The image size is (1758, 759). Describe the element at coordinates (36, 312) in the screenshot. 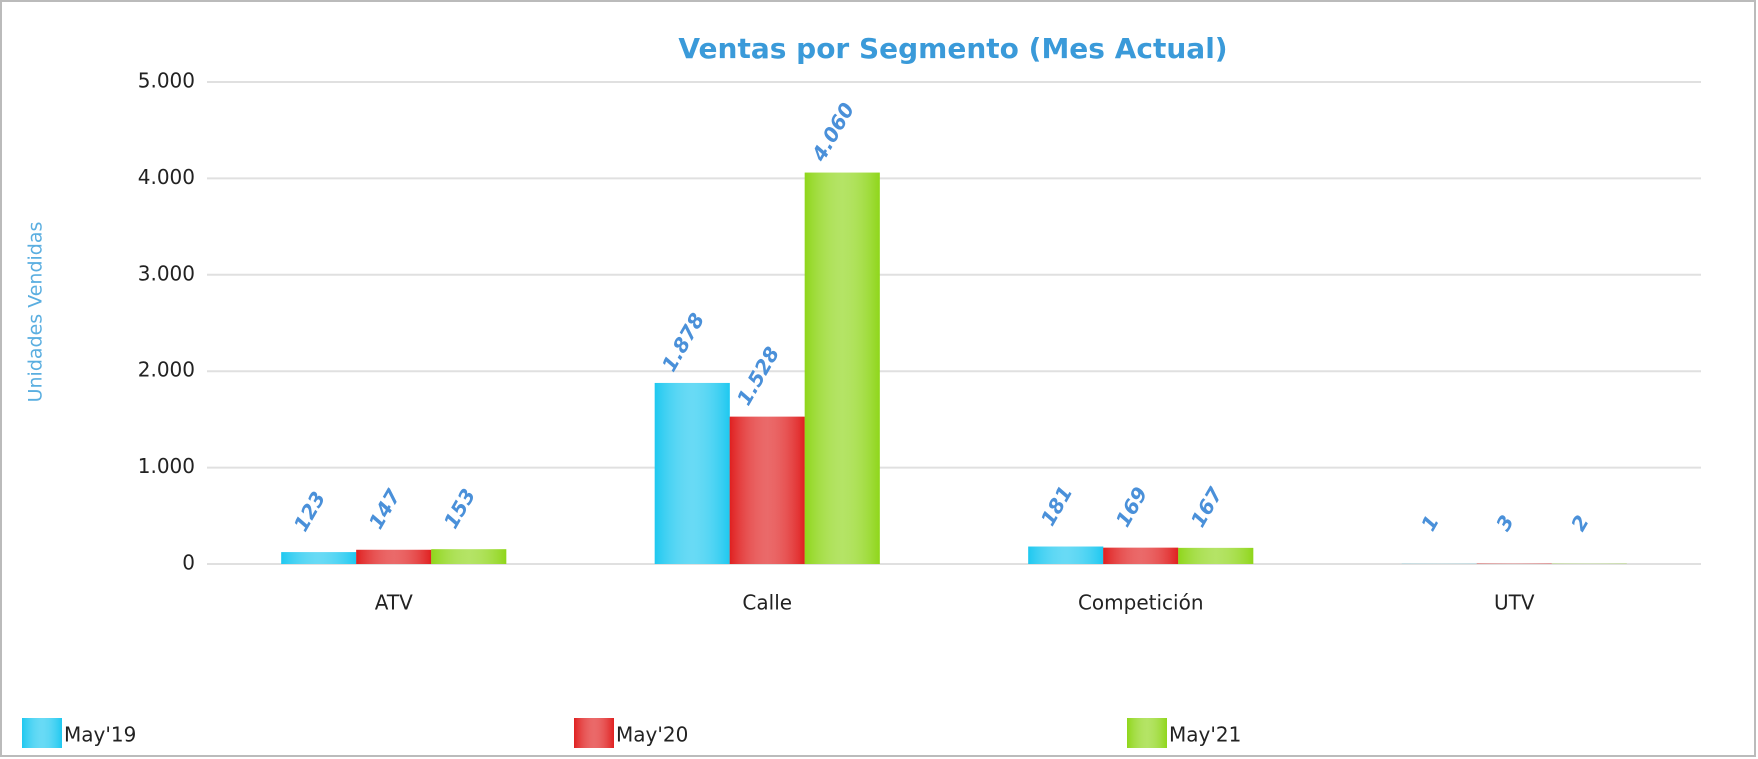

I see `y-axis-title: Unidades Vendidas` at that location.